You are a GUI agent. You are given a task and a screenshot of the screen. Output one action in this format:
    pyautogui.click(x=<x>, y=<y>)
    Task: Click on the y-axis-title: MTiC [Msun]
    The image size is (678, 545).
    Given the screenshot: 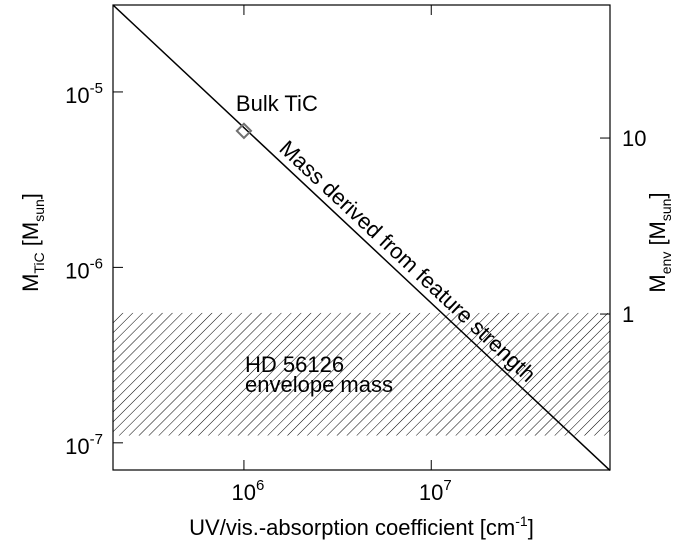 What is the action you would take?
    pyautogui.click(x=32, y=242)
    